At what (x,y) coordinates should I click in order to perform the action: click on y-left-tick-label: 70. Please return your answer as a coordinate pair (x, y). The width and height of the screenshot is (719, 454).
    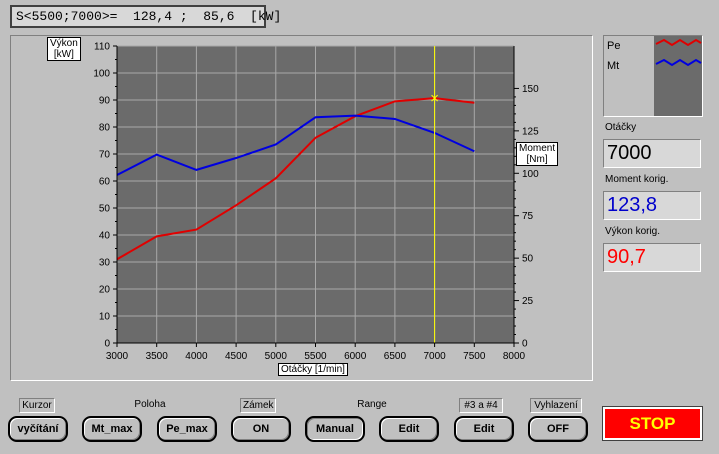
    Looking at the image, I should click on (105, 155).